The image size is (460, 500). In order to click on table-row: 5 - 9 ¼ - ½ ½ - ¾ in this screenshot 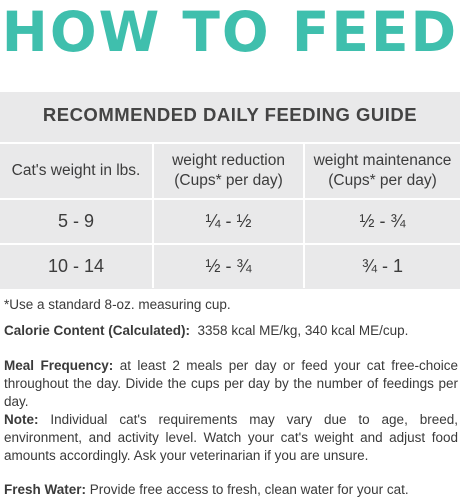, I will do `click(230, 221)`.